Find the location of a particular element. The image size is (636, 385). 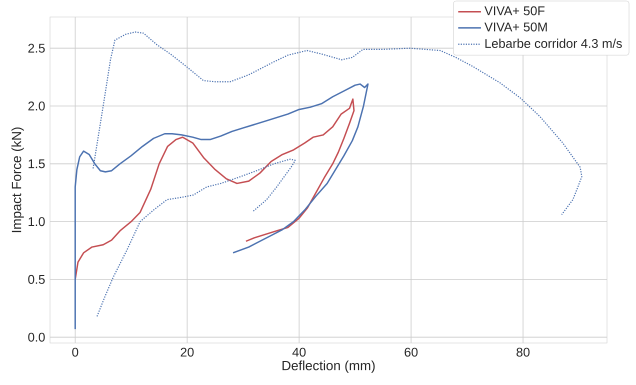

x-tick-label: 40 is located at coordinates (299, 352).